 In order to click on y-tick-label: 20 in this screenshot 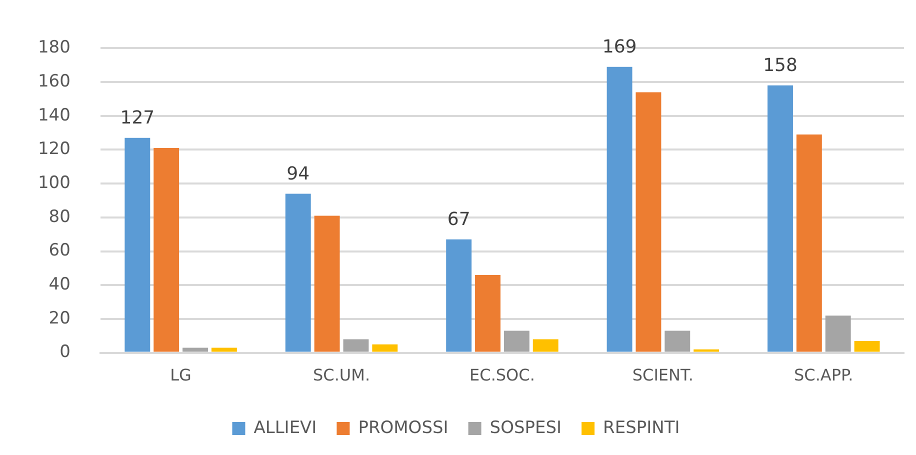, I will do `click(59, 318)`.